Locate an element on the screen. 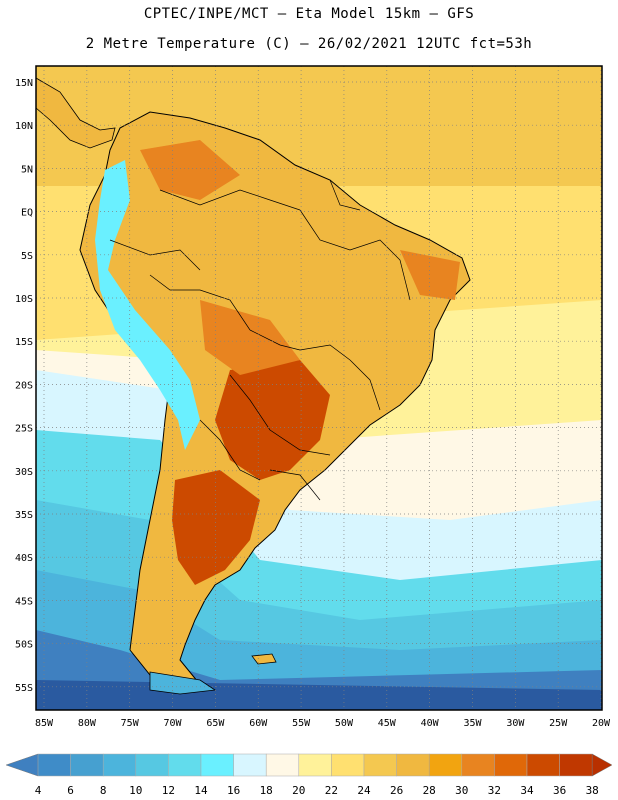  longitude-label: 20W is located at coordinates (601, 723).